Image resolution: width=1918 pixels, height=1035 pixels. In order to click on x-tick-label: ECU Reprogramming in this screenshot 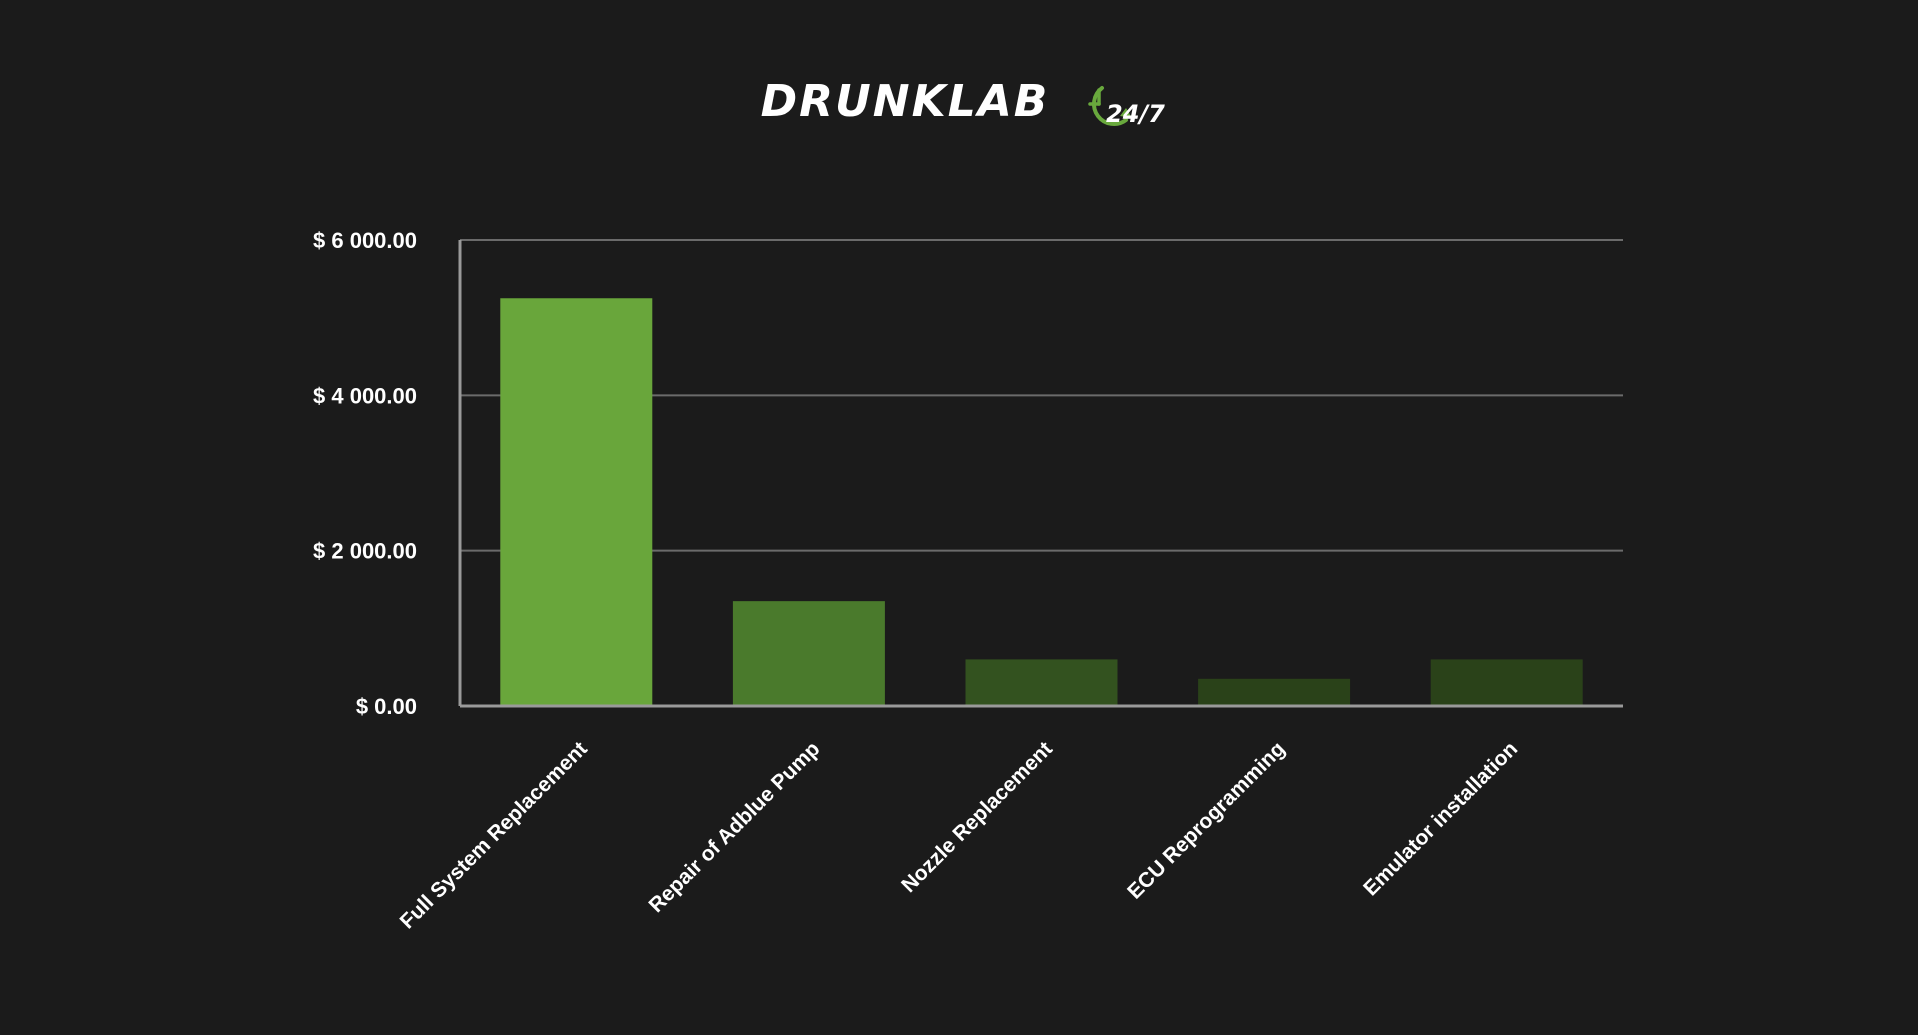, I will do `click(1206, 820)`.